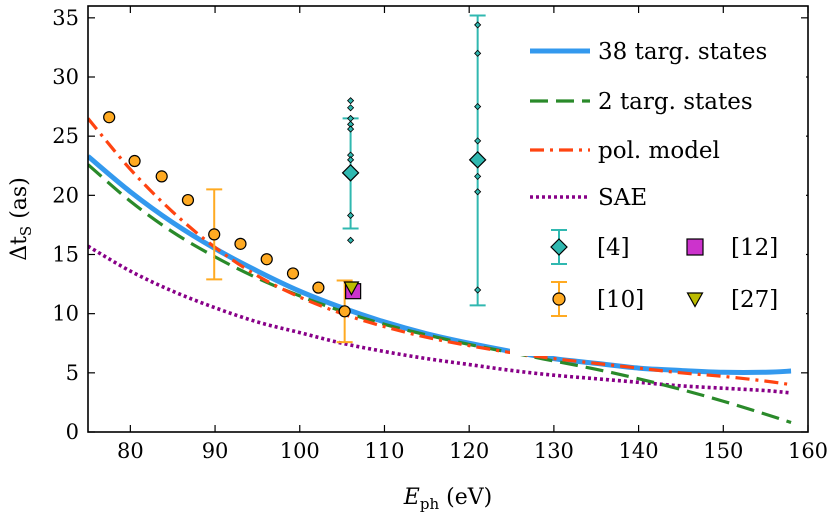  Describe the element at coordinates (723, 451) in the screenshot. I see `x-tick-label: 150` at that location.